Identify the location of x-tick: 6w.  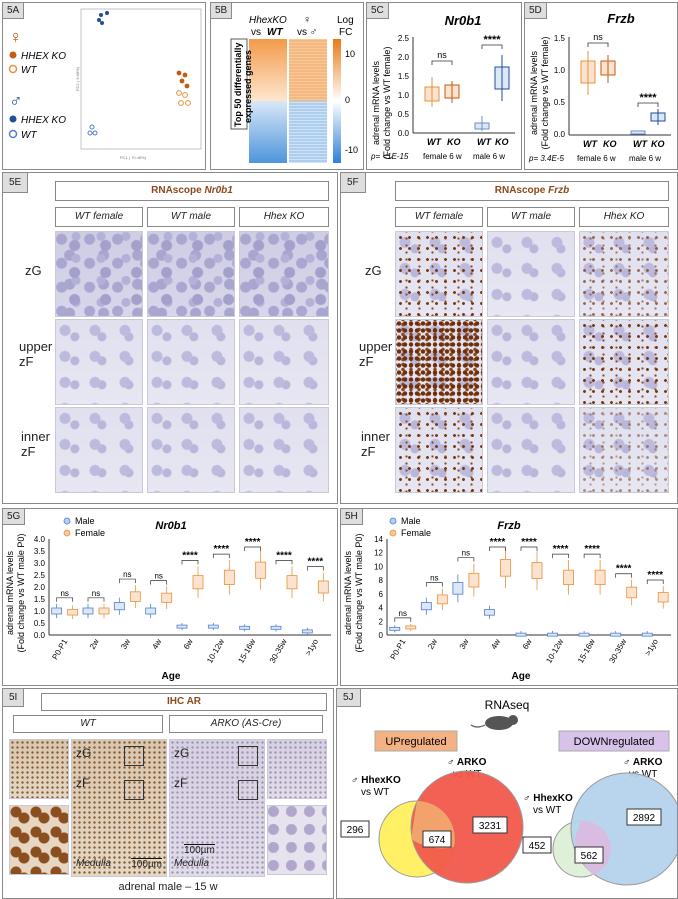
(527, 644).